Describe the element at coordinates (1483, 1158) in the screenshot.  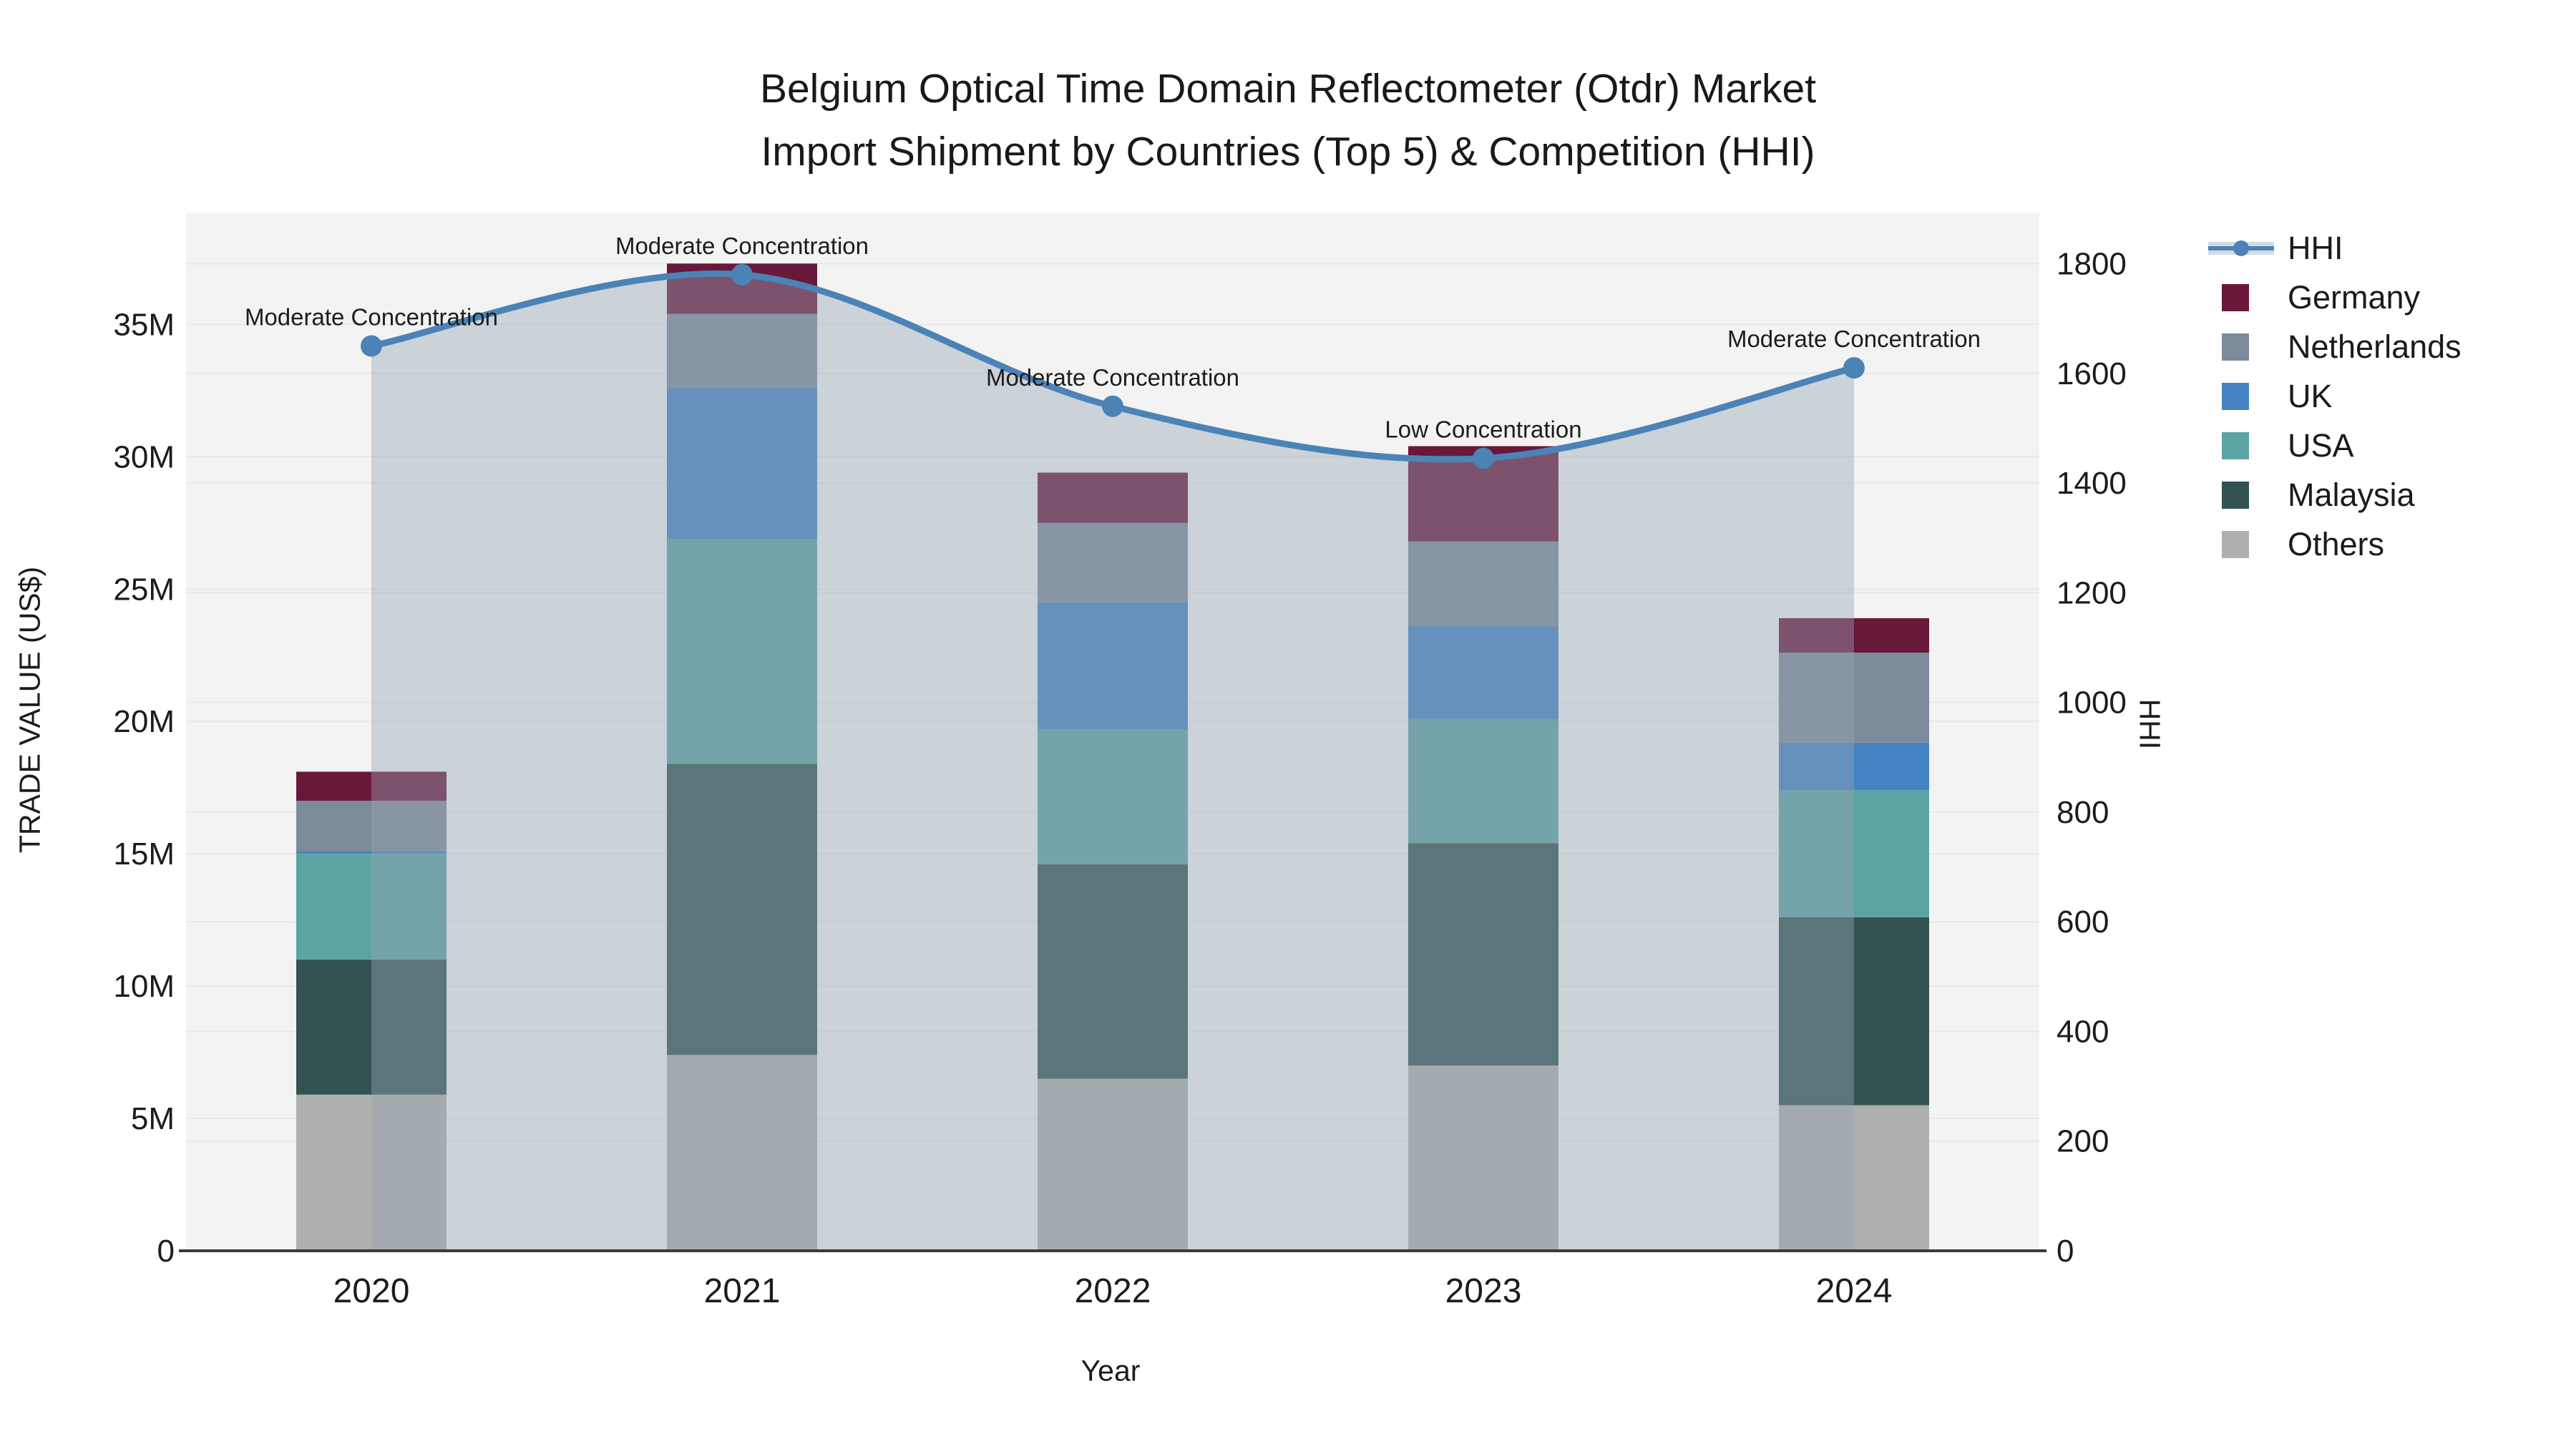
I see `bar-segment-others-2023` at that location.